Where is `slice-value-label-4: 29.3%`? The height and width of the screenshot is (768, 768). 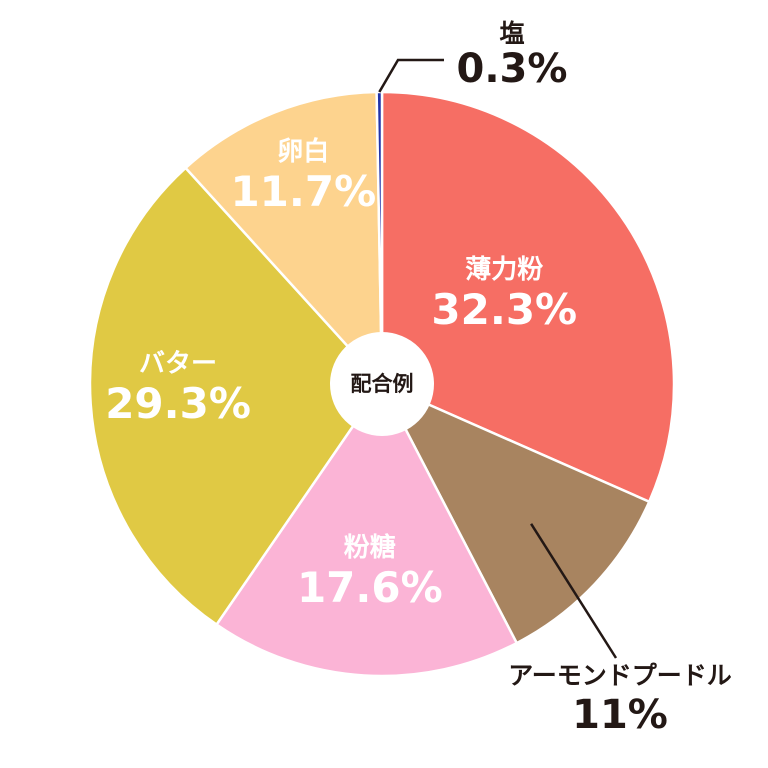
slice-value-label-4: 29.3% is located at coordinates (178, 403).